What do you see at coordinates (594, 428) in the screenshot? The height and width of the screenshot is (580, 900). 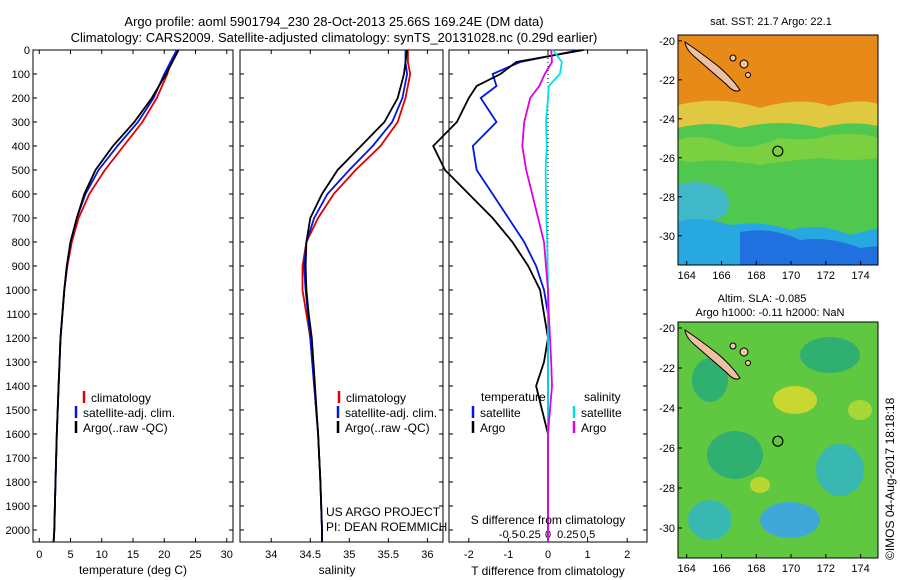 I see `legend-label-s-argo: Argo` at bounding box center [594, 428].